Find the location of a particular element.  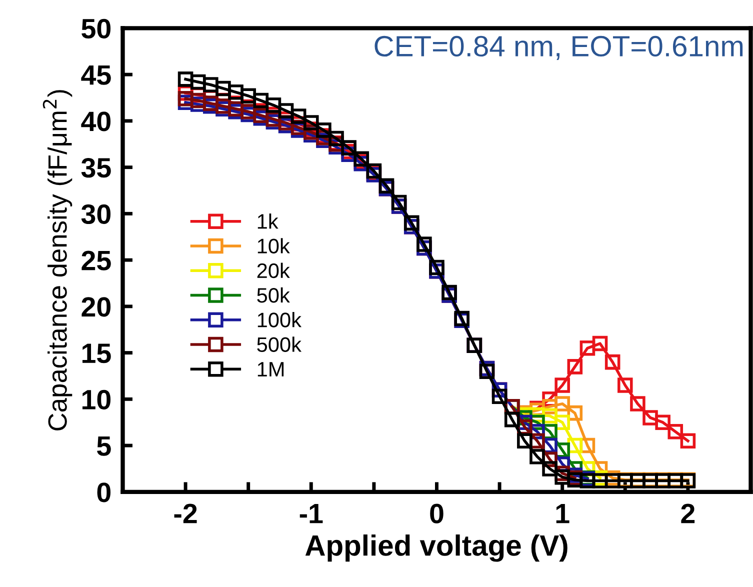

annotation: CET=0.84 nm, EOT=0.61nm is located at coordinates (558, 48).